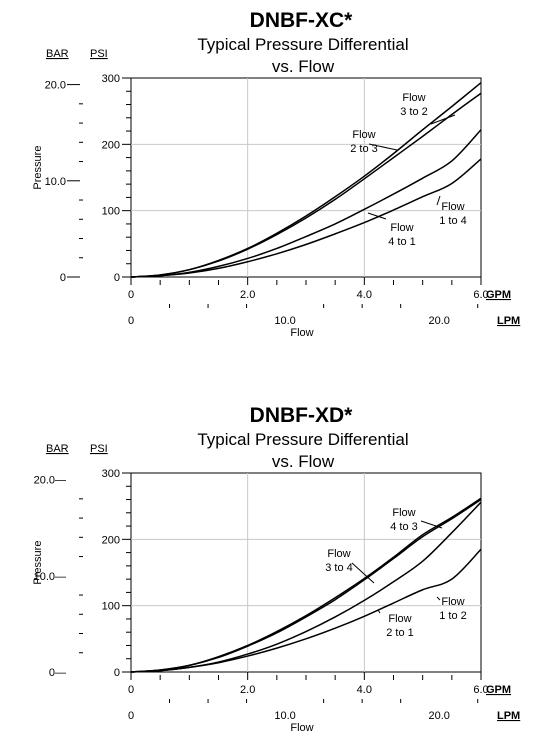  Describe the element at coordinates (57, 673) in the screenshot. I see `bar-tick-label: 0—` at that location.